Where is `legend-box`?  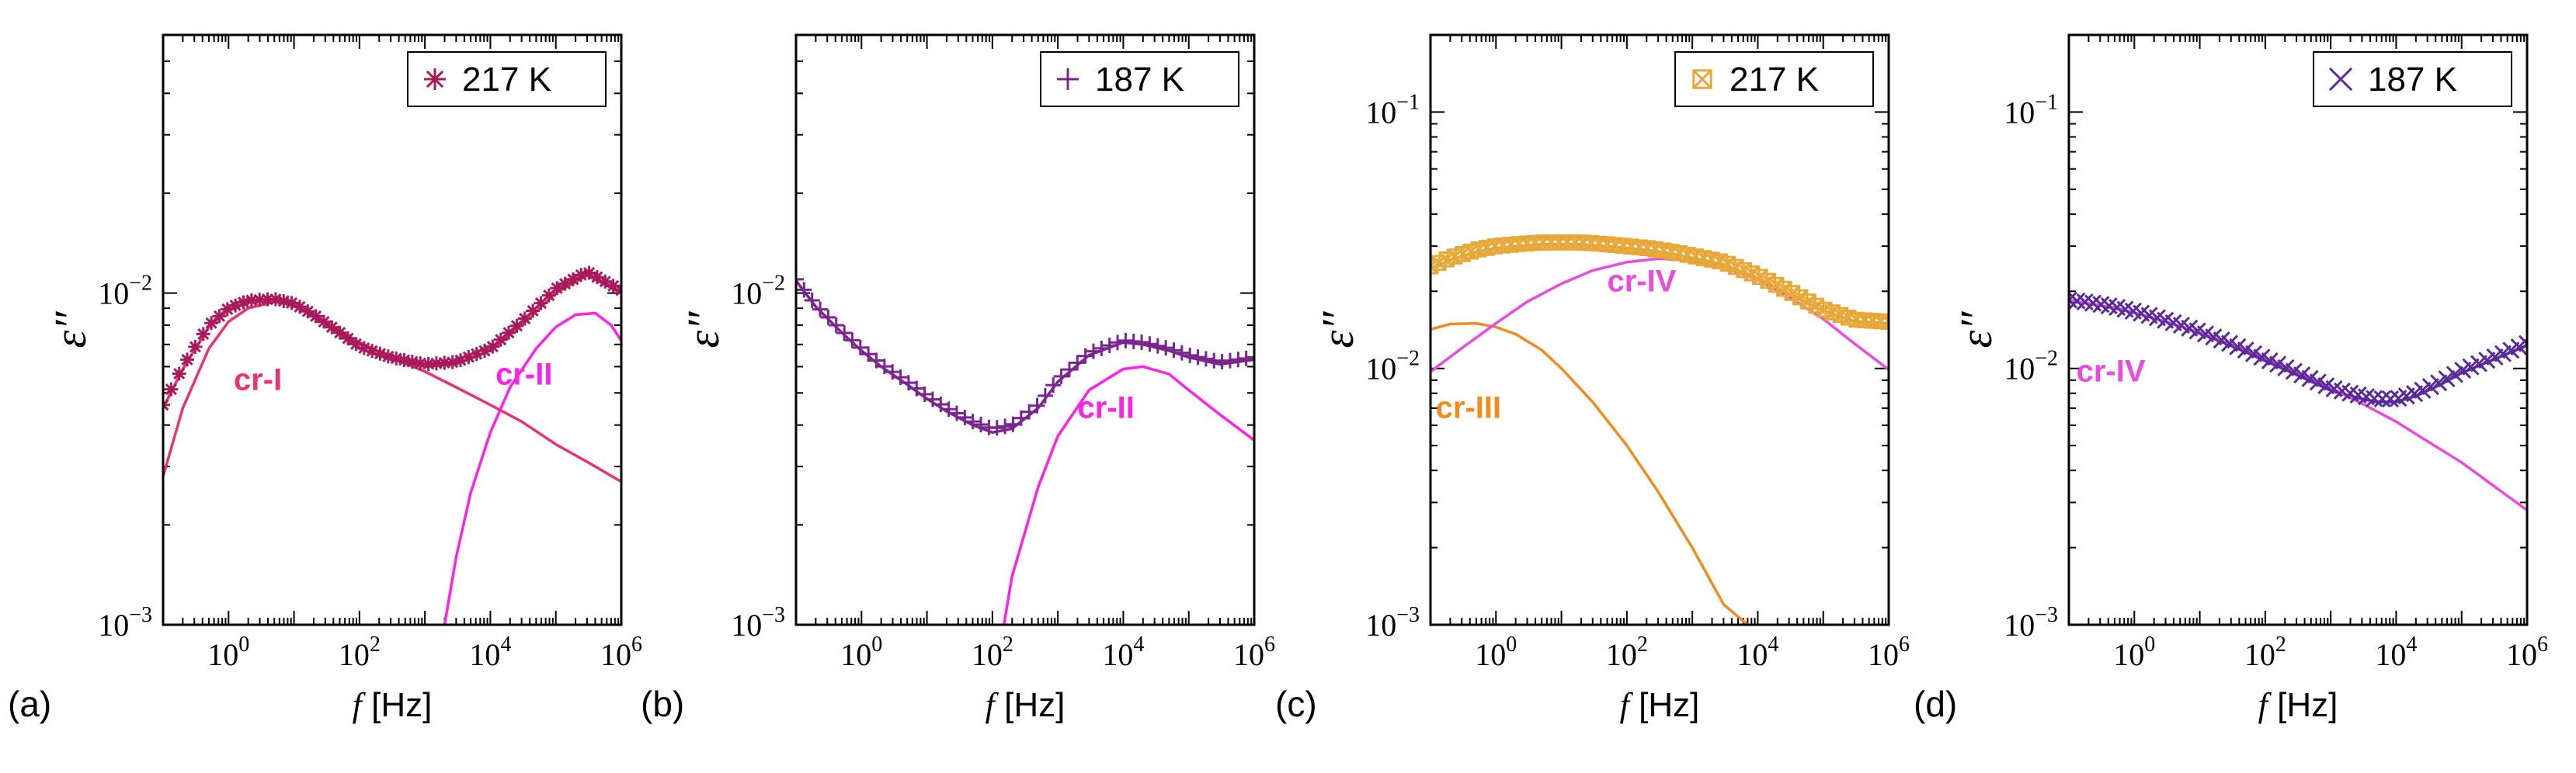
legend-box is located at coordinates (1774, 79).